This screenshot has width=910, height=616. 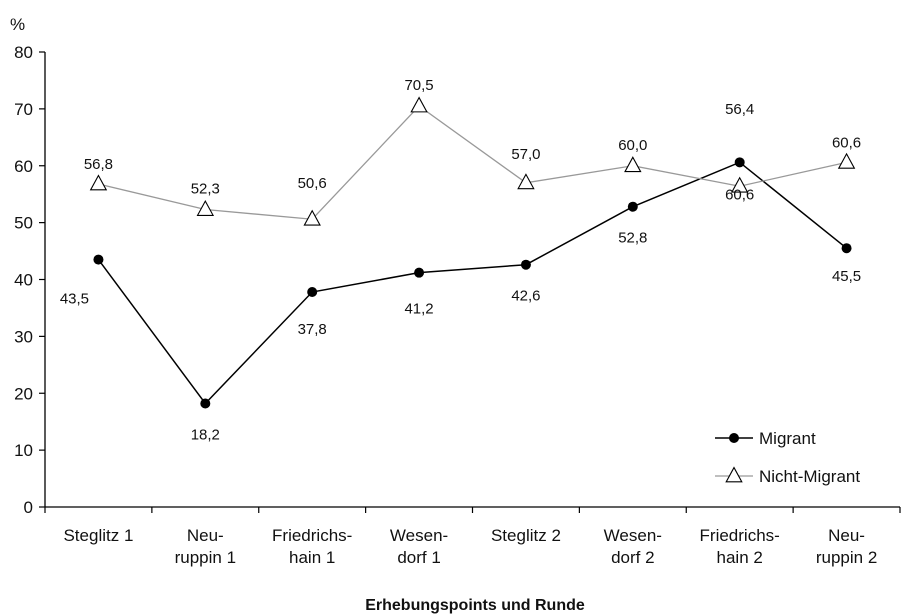 What do you see at coordinates (418, 557) in the screenshot?
I see `x-tick-label-line: dorf 1` at bounding box center [418, 557].